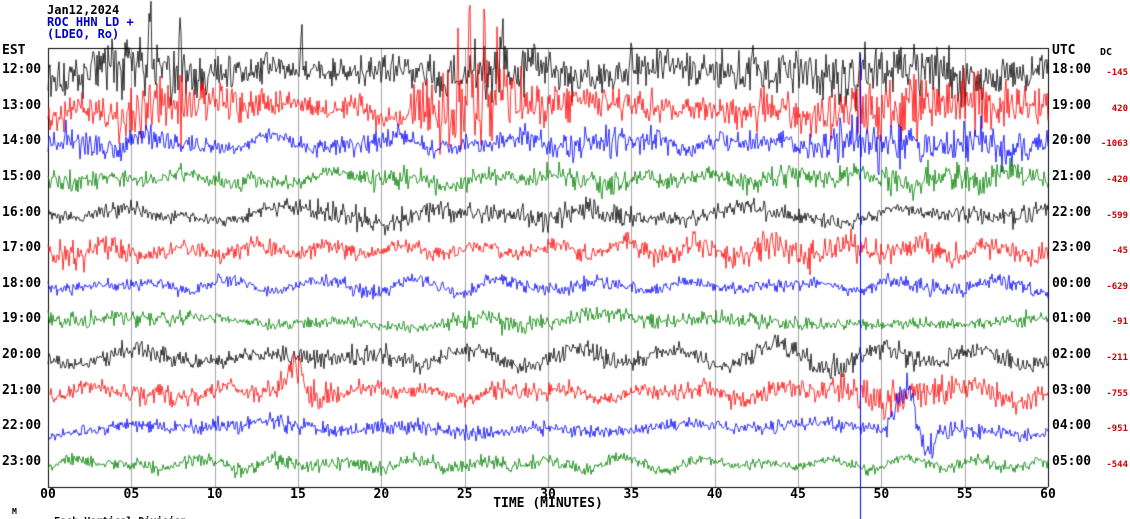 The width and height of the screenshot is (1130, 519). What do you see at coordinates (1072, 355) in the screenshot?
I see `utc-hour-label: 02:00` at bounding box center [1072, 355].